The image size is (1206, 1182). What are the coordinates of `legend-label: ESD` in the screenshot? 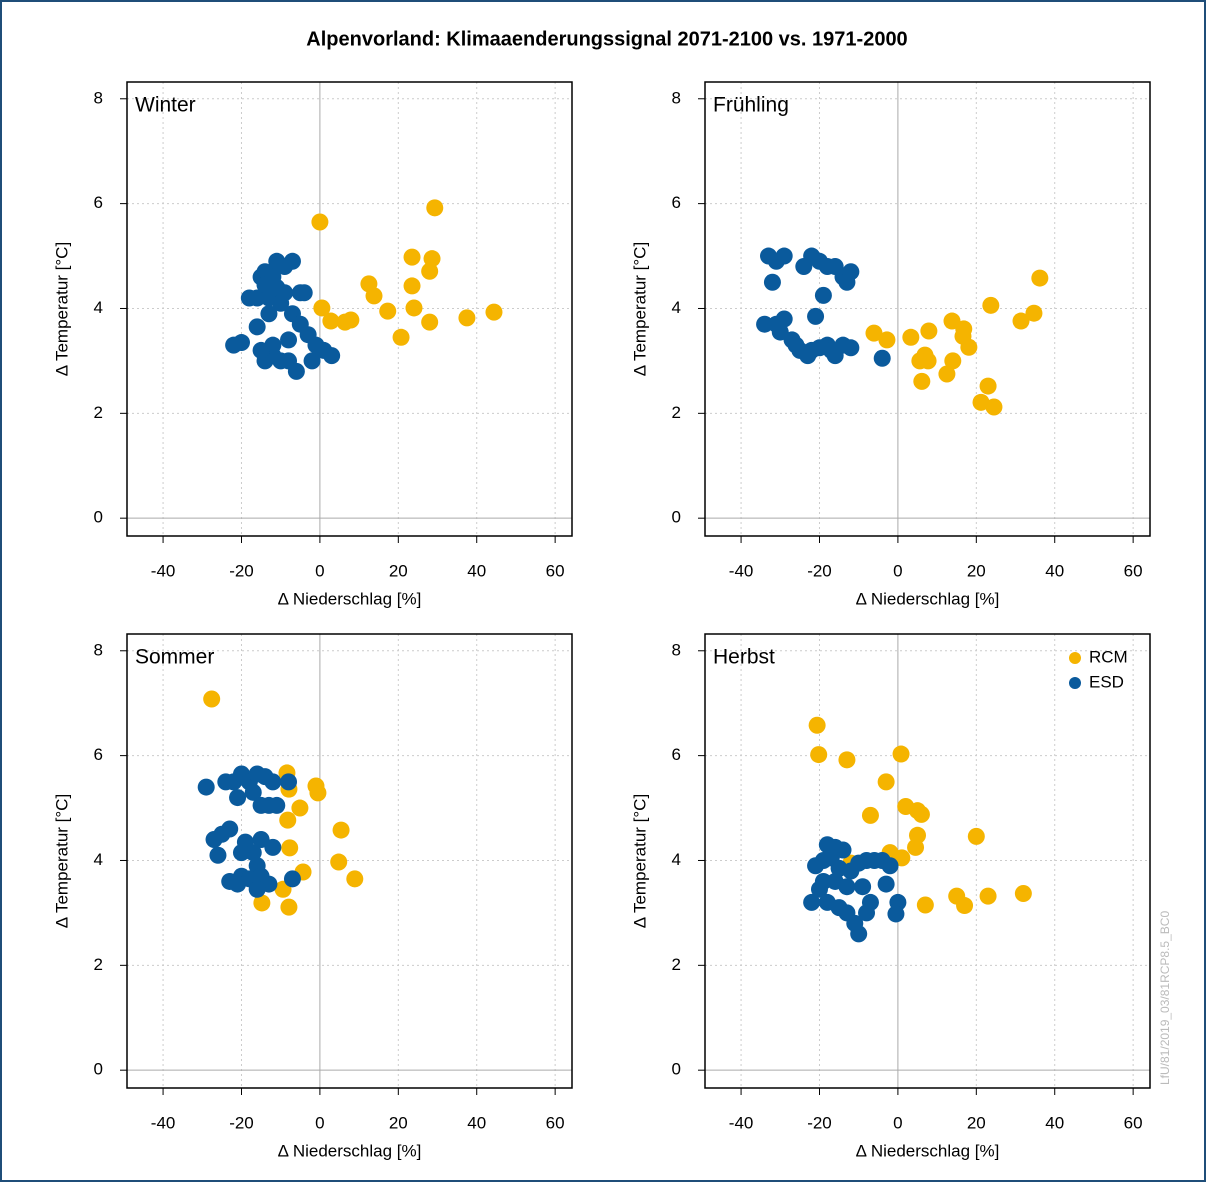 It's located at (1106, 681).